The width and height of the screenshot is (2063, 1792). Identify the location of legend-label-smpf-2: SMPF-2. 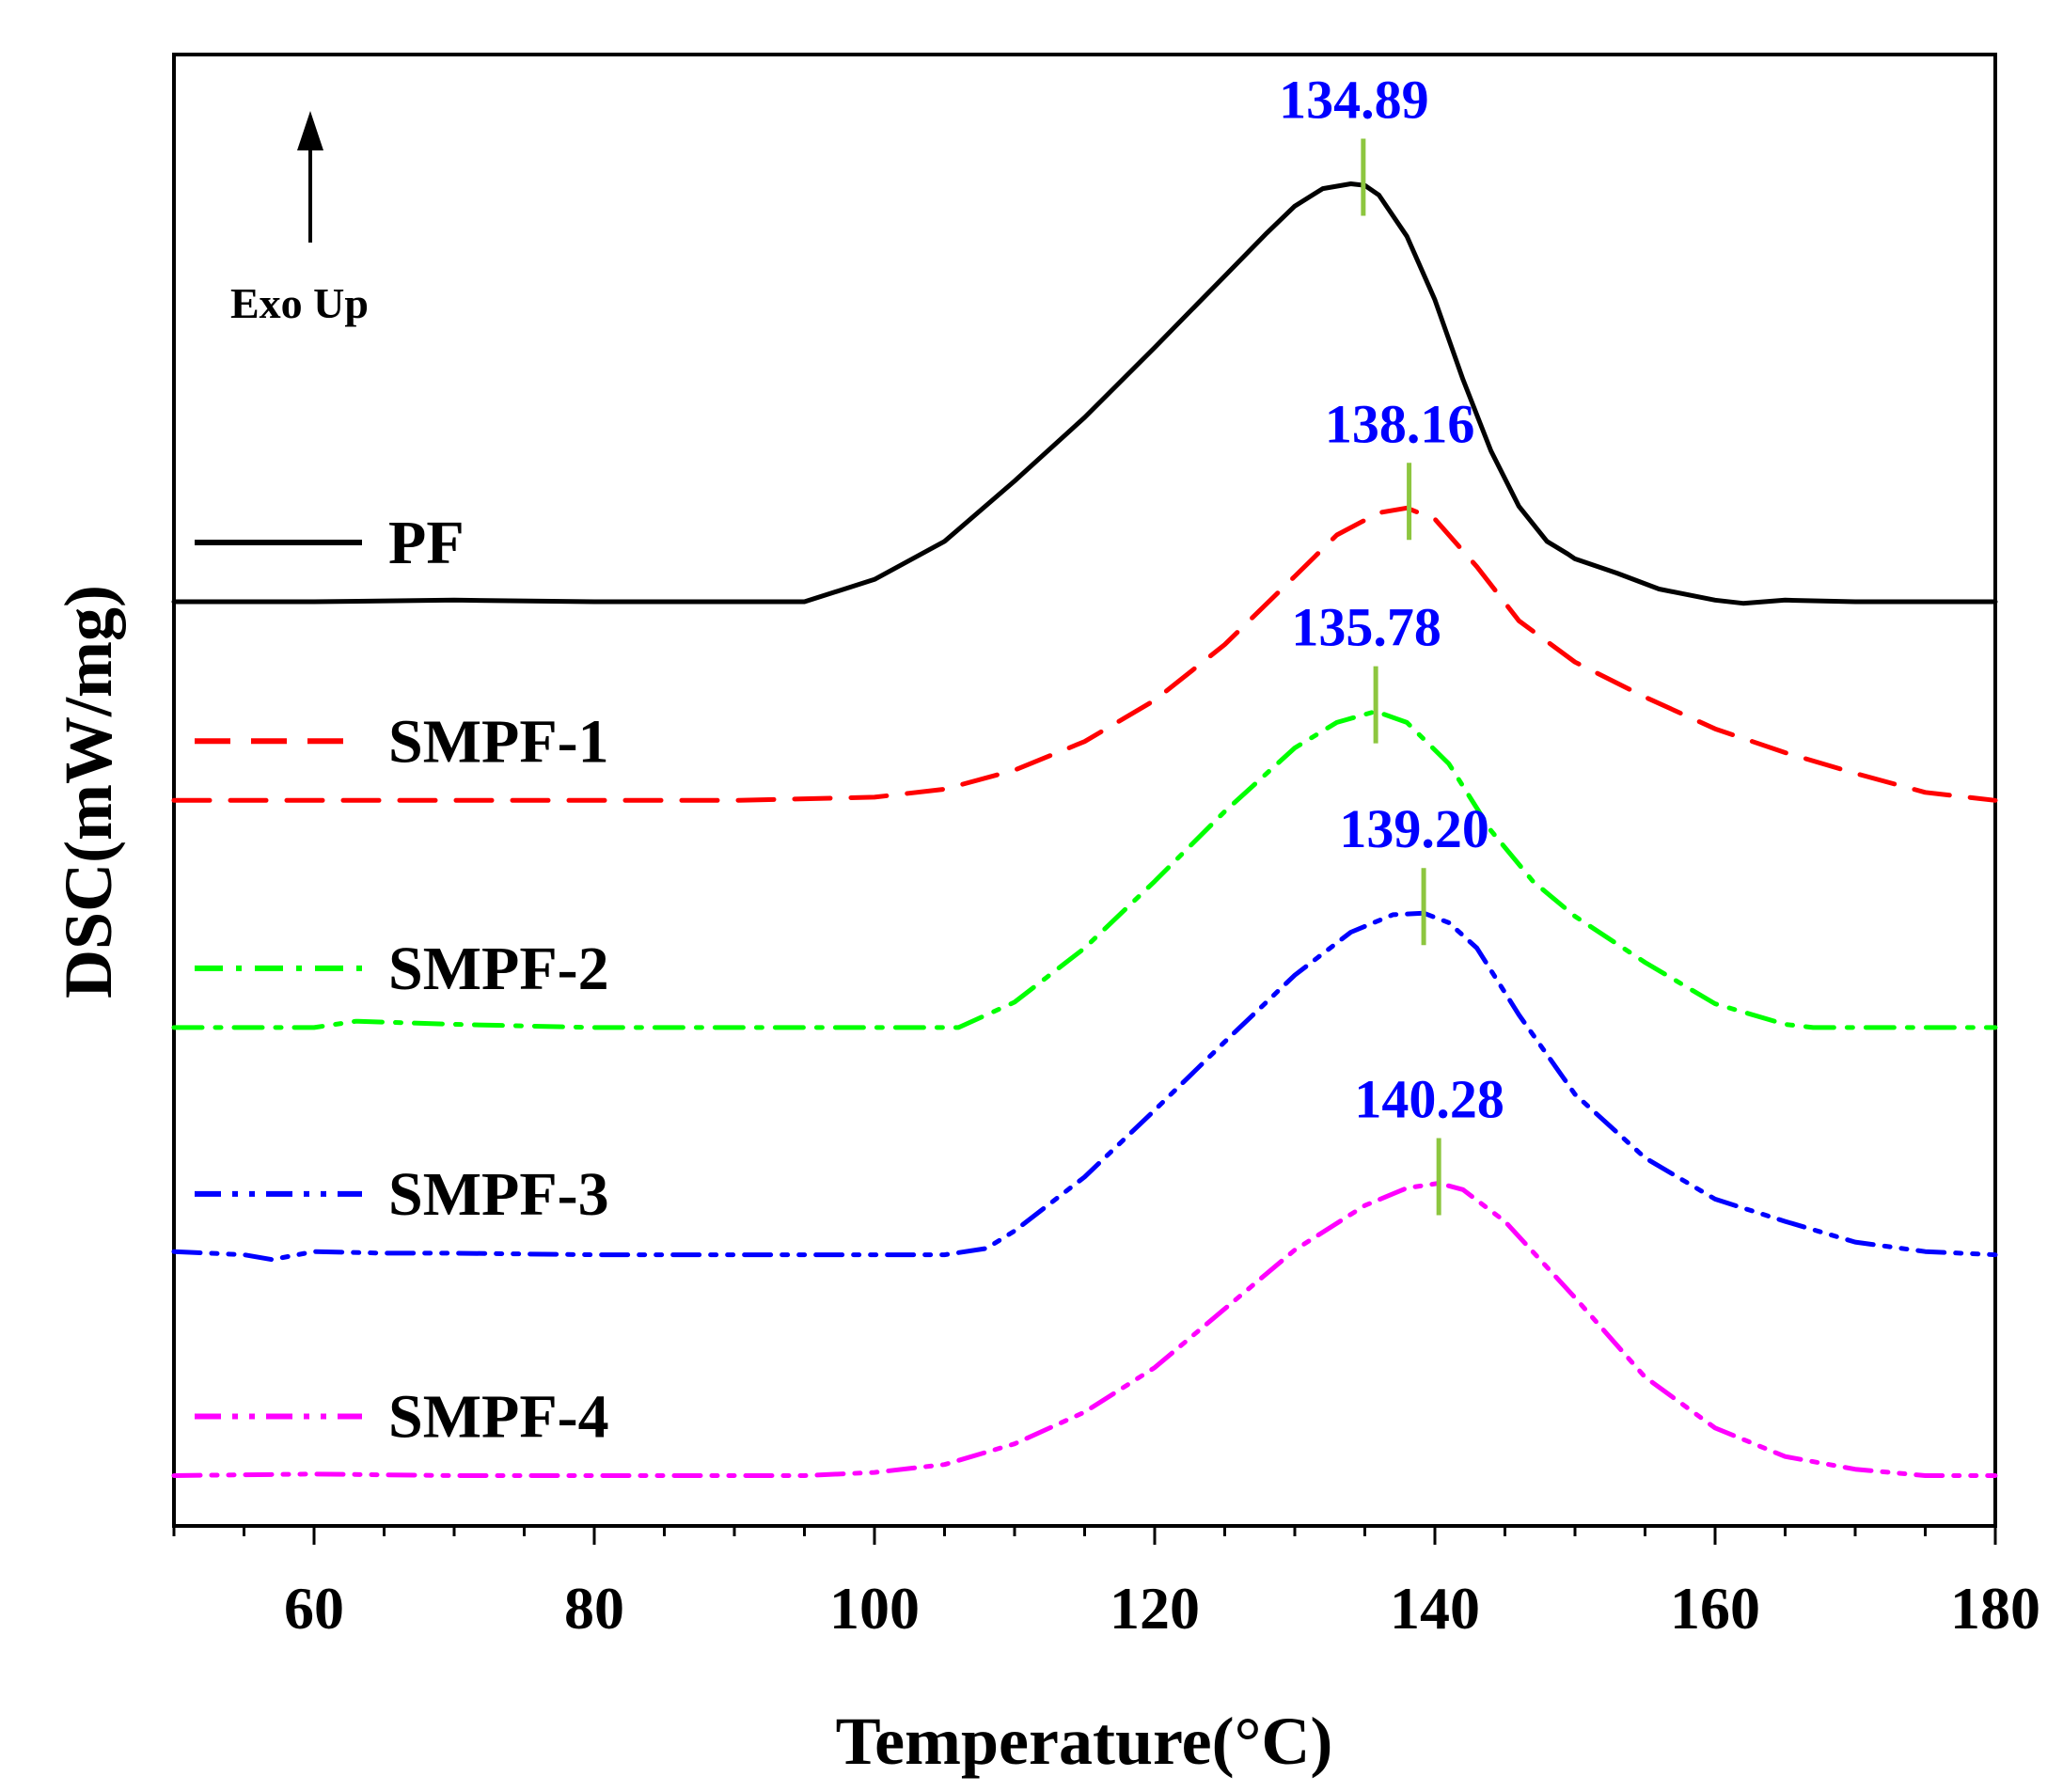
(499, 969).